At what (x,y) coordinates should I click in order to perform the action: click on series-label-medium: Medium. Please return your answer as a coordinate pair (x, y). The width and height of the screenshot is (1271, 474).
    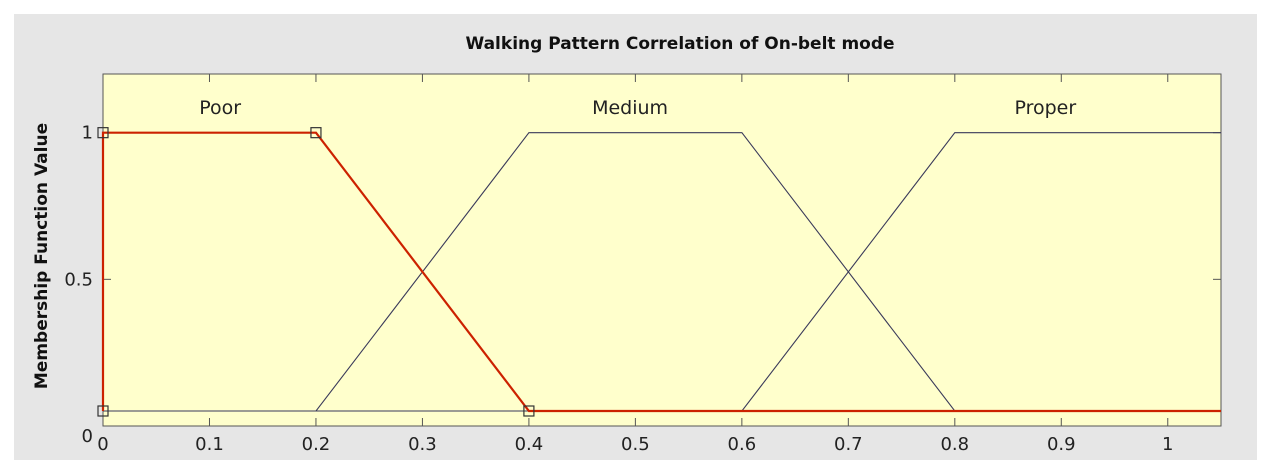
    Looking at the image, I should click on (630, 108).